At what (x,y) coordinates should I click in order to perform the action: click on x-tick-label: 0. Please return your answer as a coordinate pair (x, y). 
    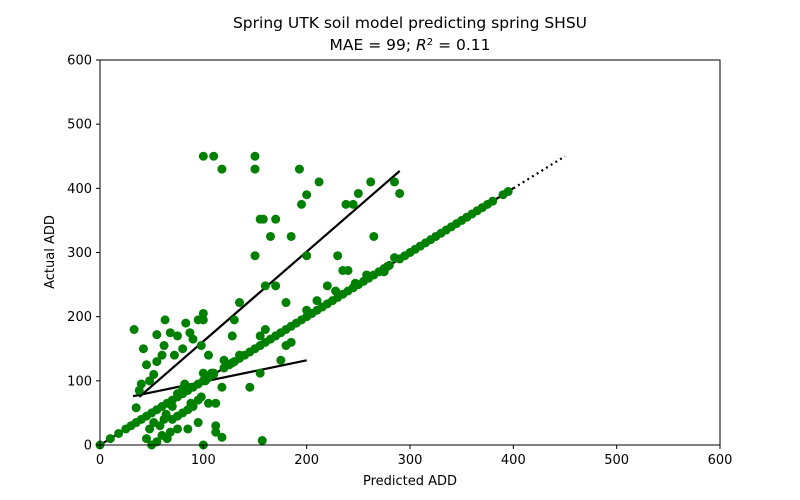
    Looking at the image, I should click on (100, 460).